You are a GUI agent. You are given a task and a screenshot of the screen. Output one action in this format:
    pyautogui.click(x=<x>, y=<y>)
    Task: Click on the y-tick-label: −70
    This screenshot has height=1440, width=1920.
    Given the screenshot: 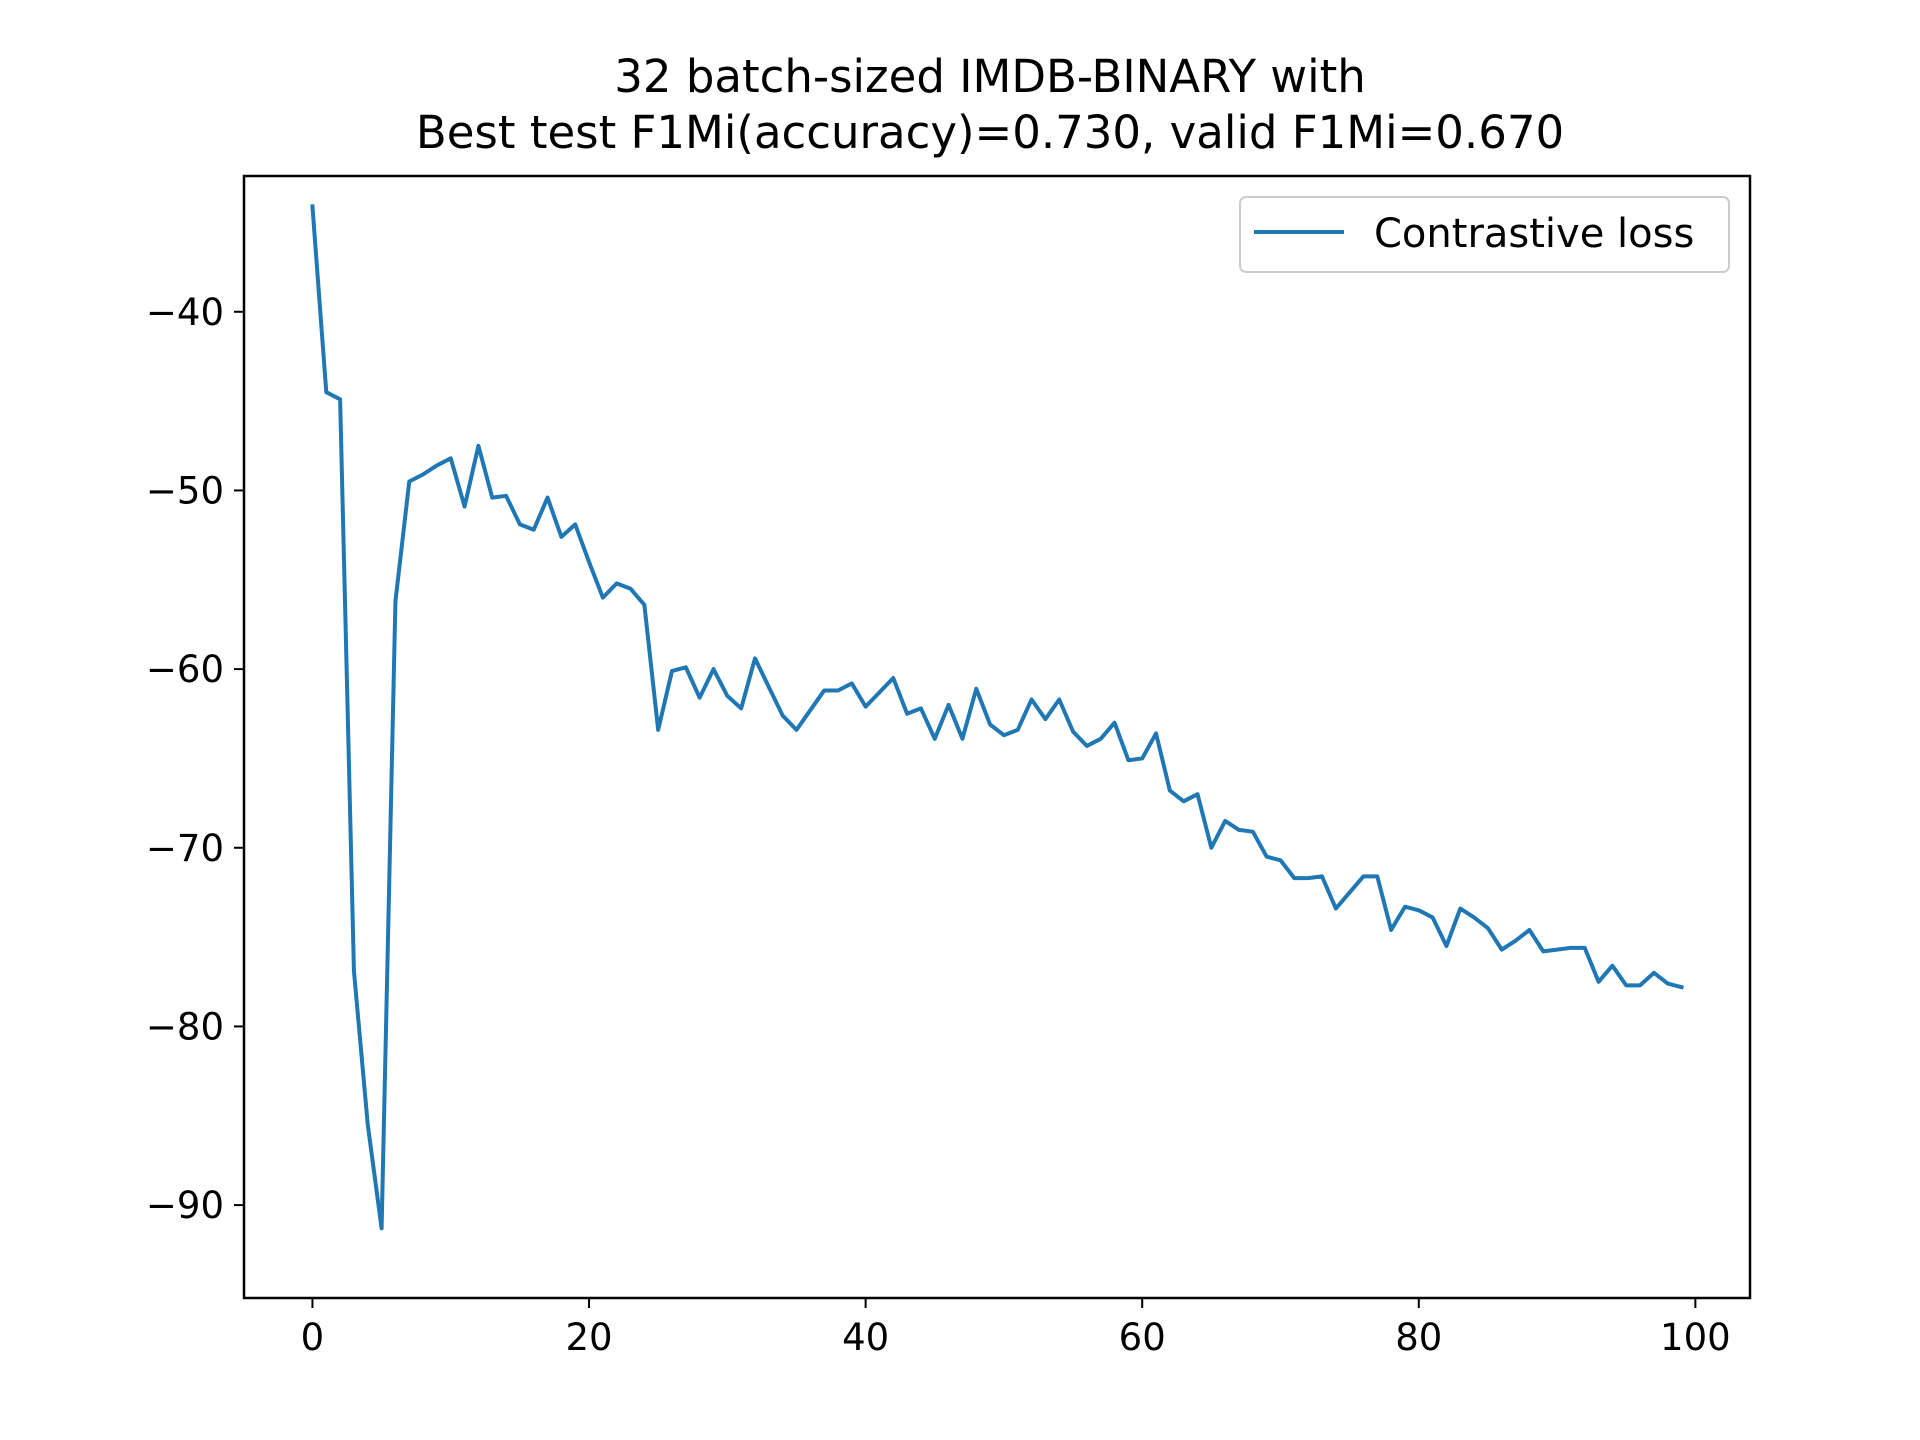 What is the action you would take?
    pyautogui.click(x=185, y=848)
    